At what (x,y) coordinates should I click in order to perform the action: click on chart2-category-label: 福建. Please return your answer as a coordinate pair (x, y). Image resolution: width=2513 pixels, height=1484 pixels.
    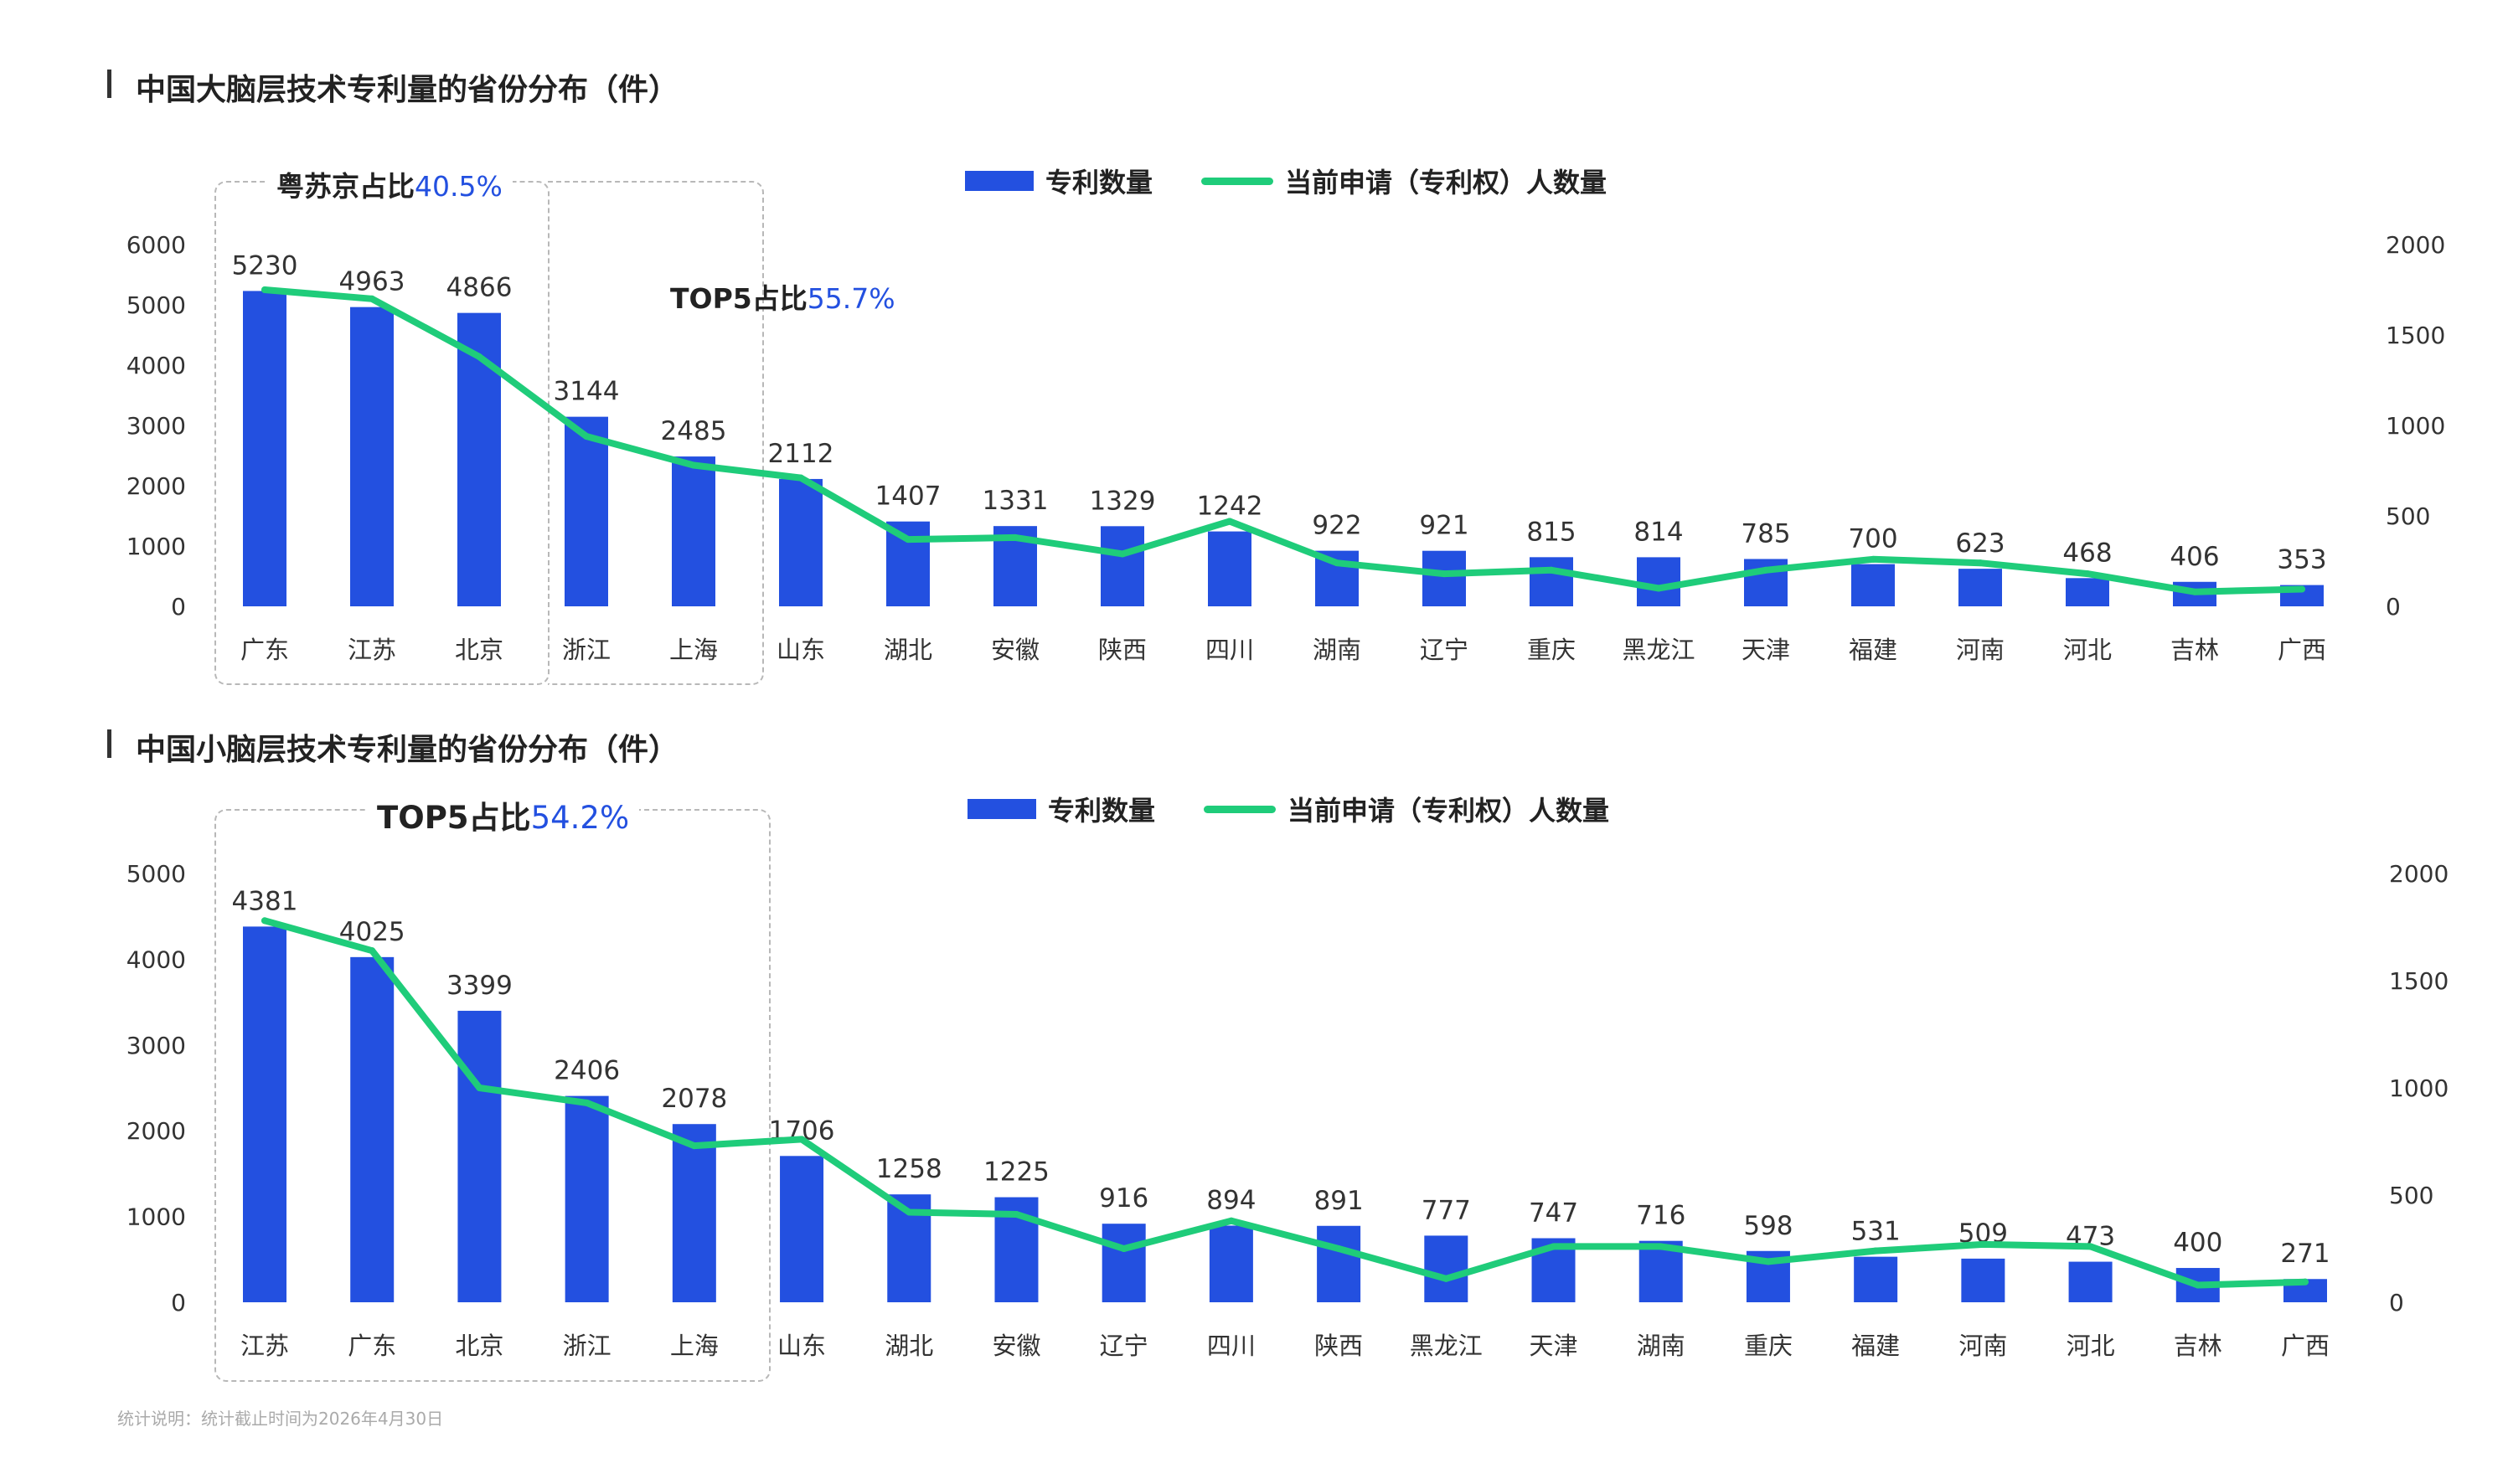
    Looking at the image, I should click on (1875, 1346).